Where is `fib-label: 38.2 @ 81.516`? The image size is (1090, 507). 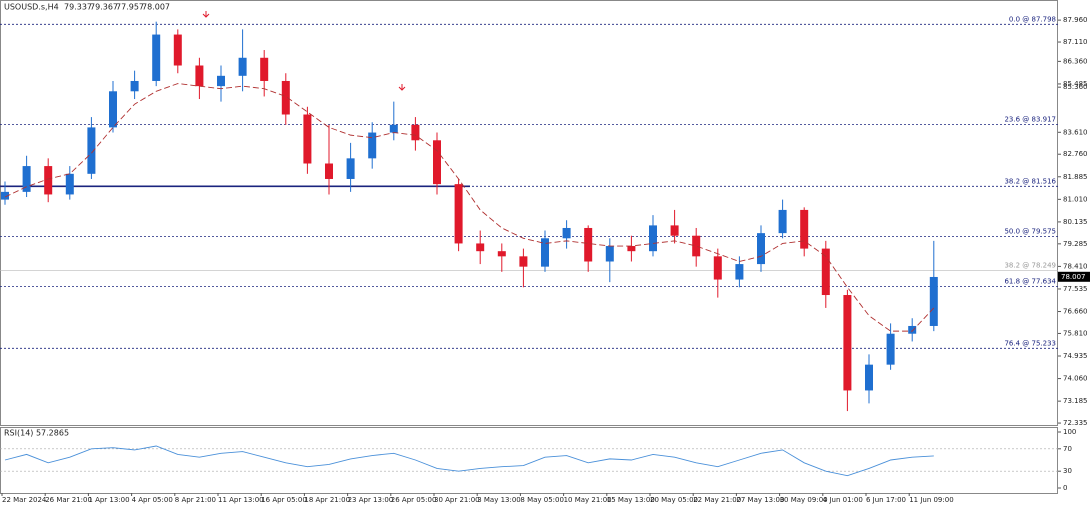 fib-label: 38.2 @ 81.516 is located at coordinates (1030, 181).